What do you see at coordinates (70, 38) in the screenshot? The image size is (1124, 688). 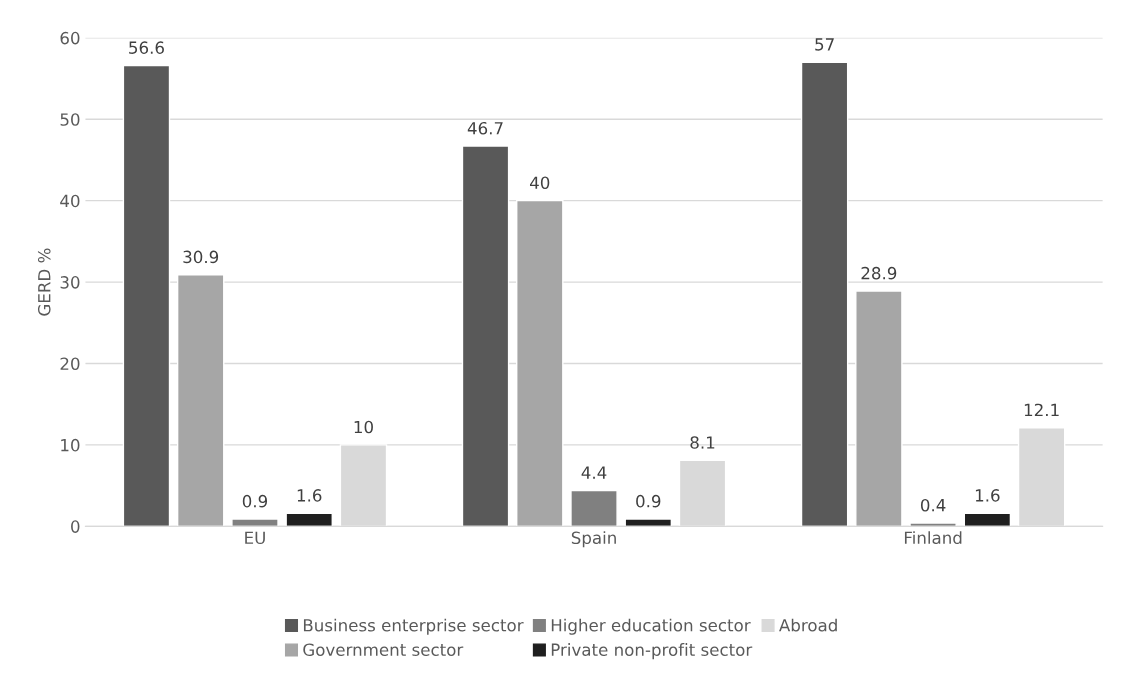 I see `y-tick-label: 60` at bounding box center [70, 38].